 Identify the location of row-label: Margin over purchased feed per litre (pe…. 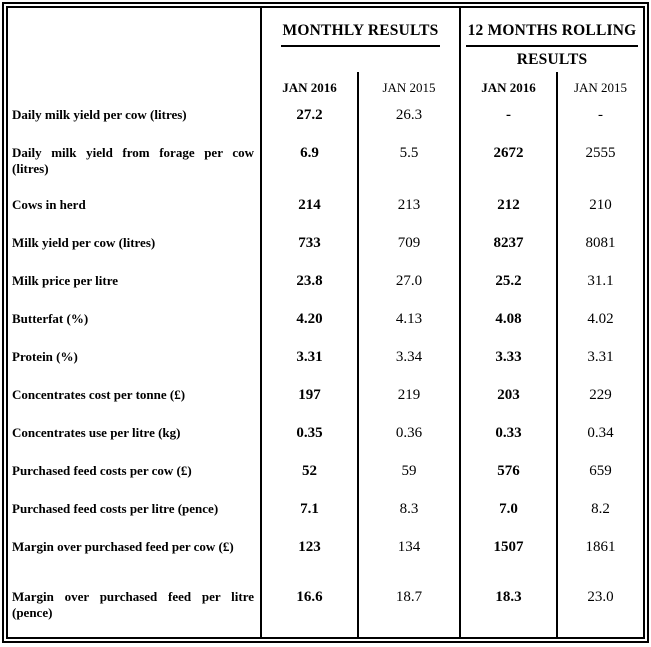
(135, 606).